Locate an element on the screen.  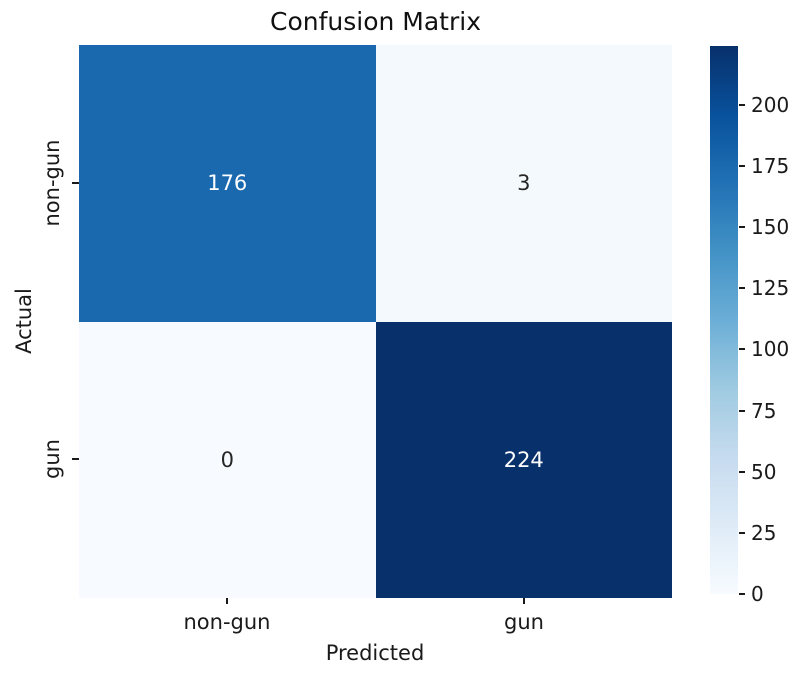
x-axis-tick-nongun is located at coordinates (227, 601).